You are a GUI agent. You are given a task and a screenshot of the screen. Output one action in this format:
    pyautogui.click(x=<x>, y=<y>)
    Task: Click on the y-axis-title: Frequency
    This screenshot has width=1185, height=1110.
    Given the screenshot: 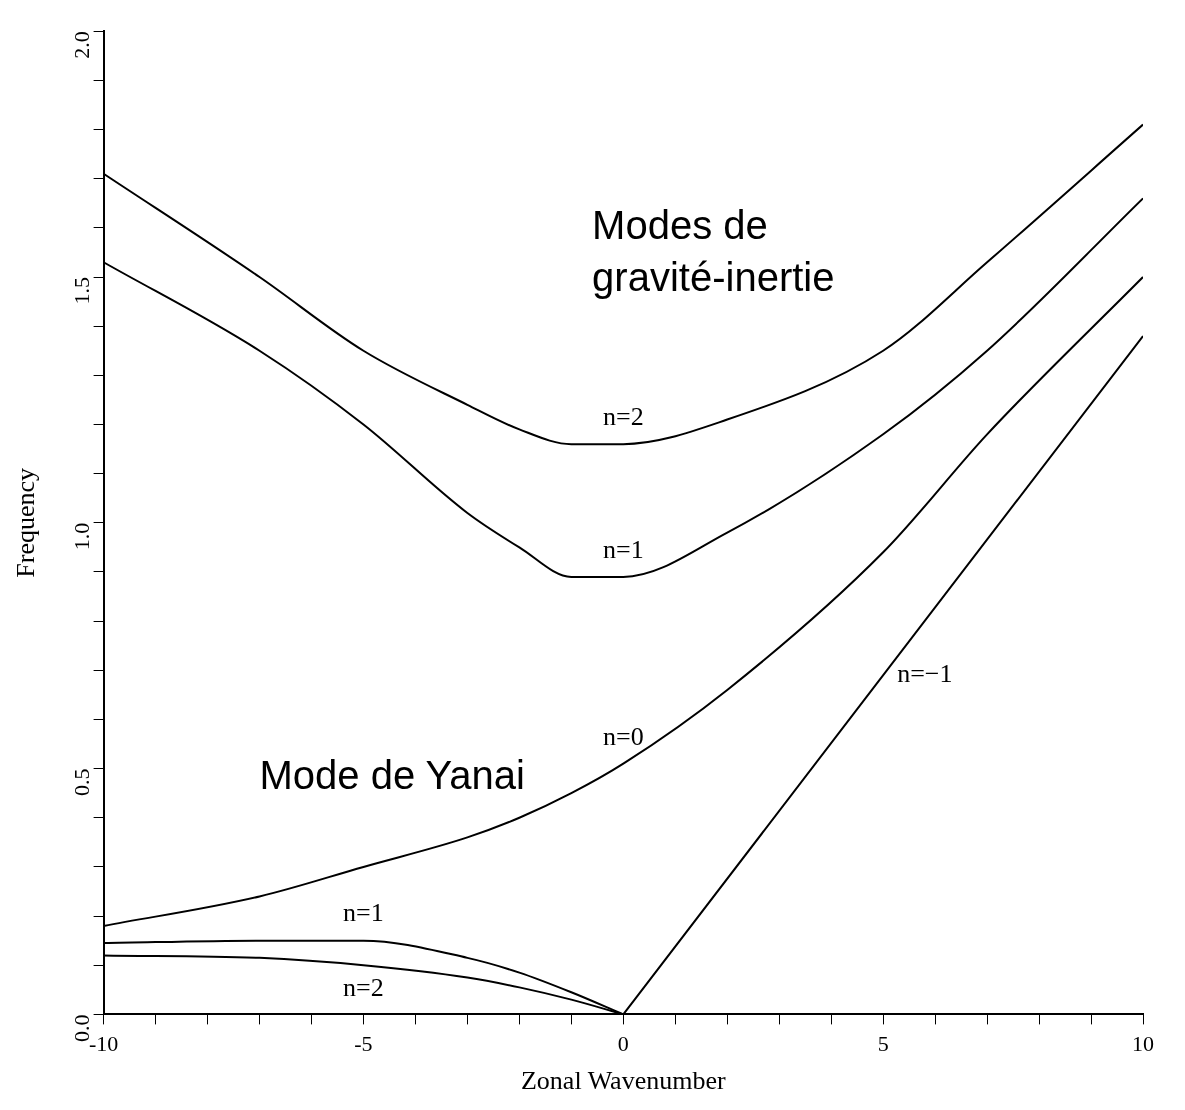 What is the action you would take?
    pyautogui.click(x=26, y=522)
    